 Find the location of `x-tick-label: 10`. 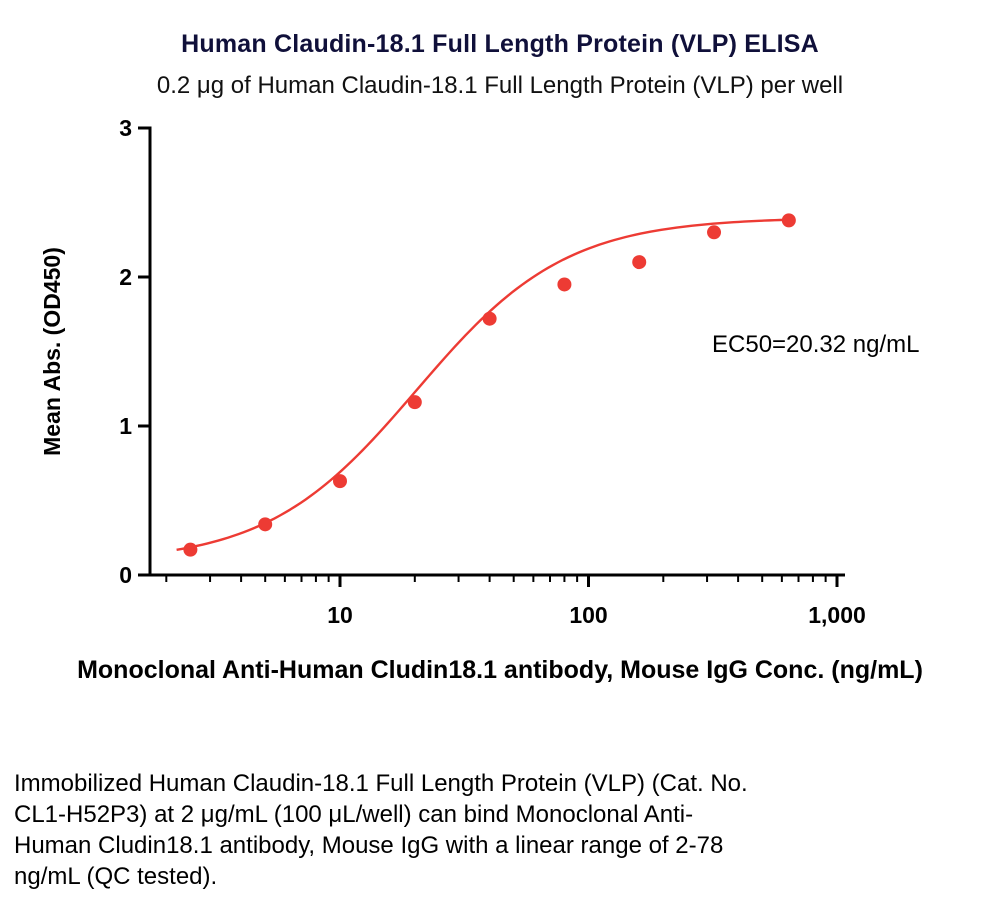

x-tick-label: 10 is located at coordinates (340, 615).